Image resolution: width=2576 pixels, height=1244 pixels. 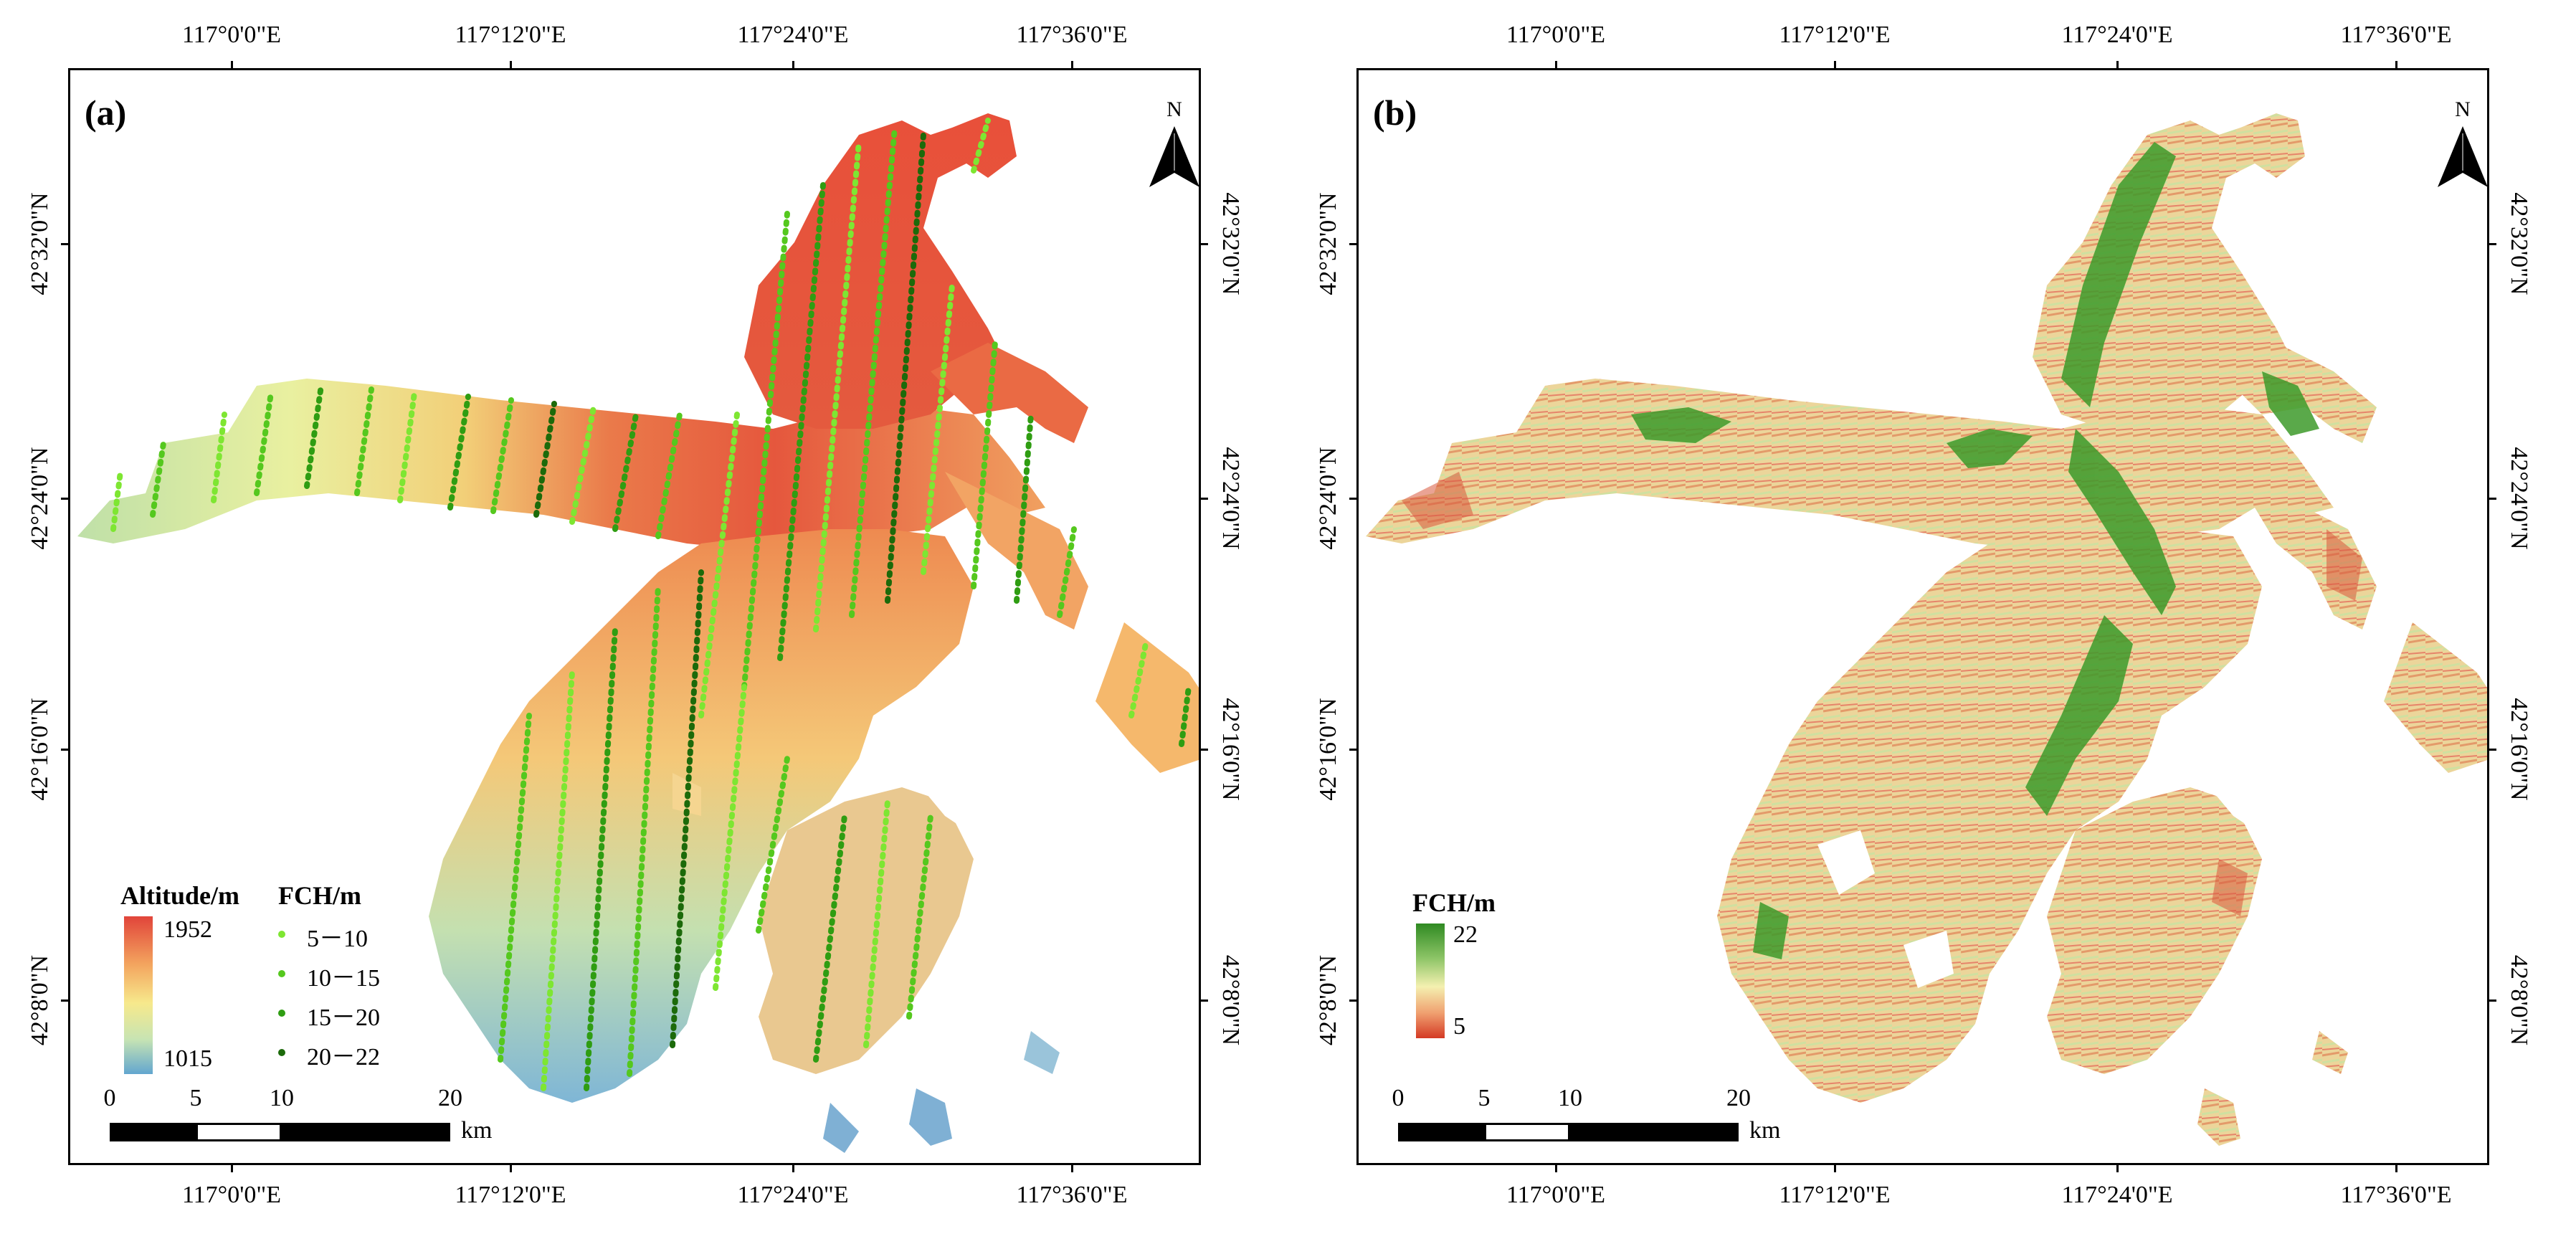 I want to click on altitude-min-label: 1015, so click(x=188, y=1058).